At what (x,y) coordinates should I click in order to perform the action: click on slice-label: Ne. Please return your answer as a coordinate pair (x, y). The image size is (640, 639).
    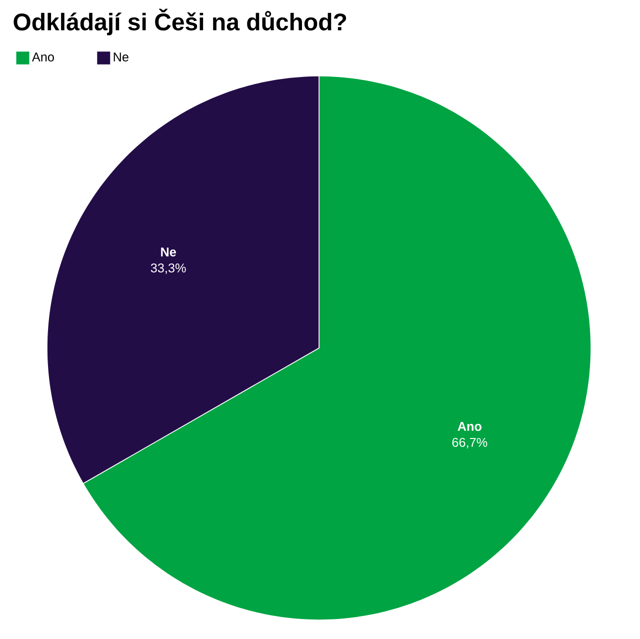
    Looking at the image, I should click on (168, 252).